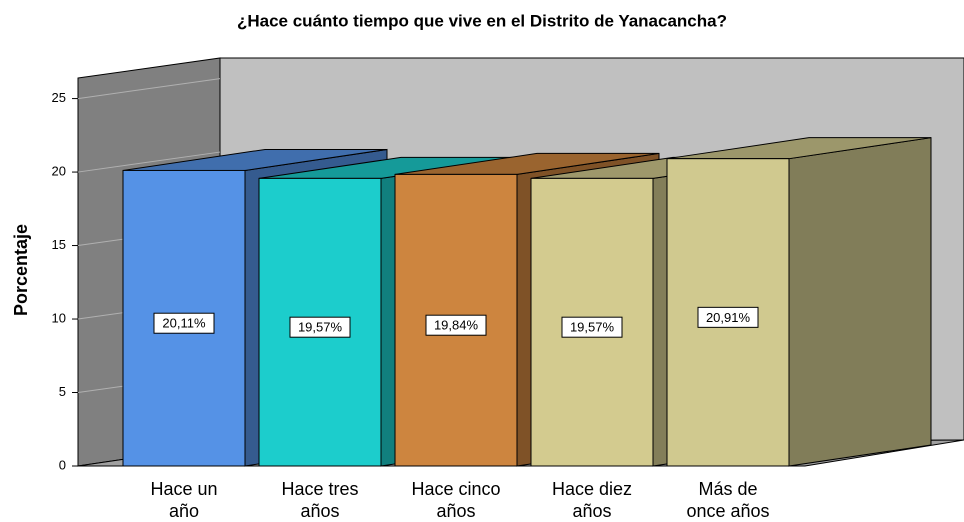  Describe the element at coordinates (727, 511) in the screenshot. I see `x-tick-label: once años` at that location.